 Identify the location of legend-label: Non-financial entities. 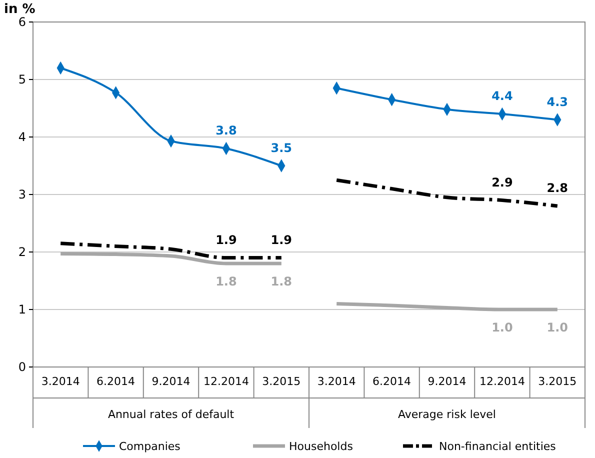
(497, 446).